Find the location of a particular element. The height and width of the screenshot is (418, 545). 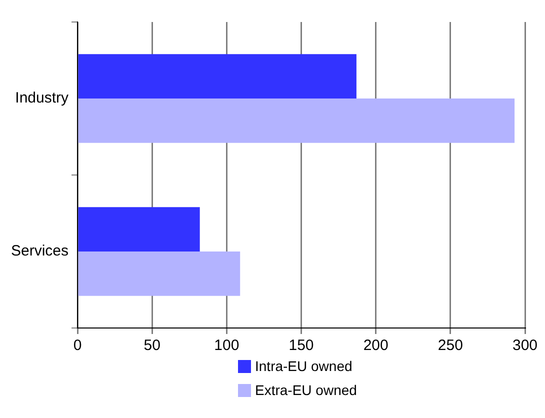

x-tick-label: 300 is located at coordinates (525, 345).